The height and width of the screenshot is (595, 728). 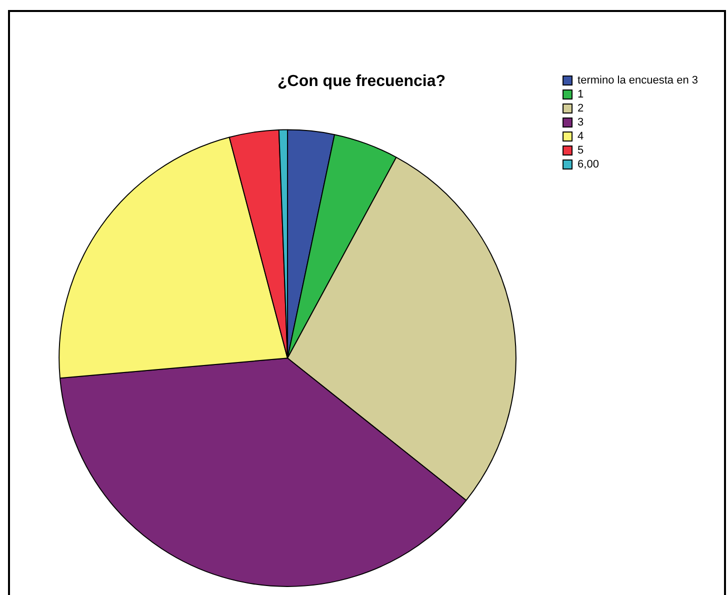 I want to click on chart-title: ¿Con que frecuencia?, so click(x=361, y=81).